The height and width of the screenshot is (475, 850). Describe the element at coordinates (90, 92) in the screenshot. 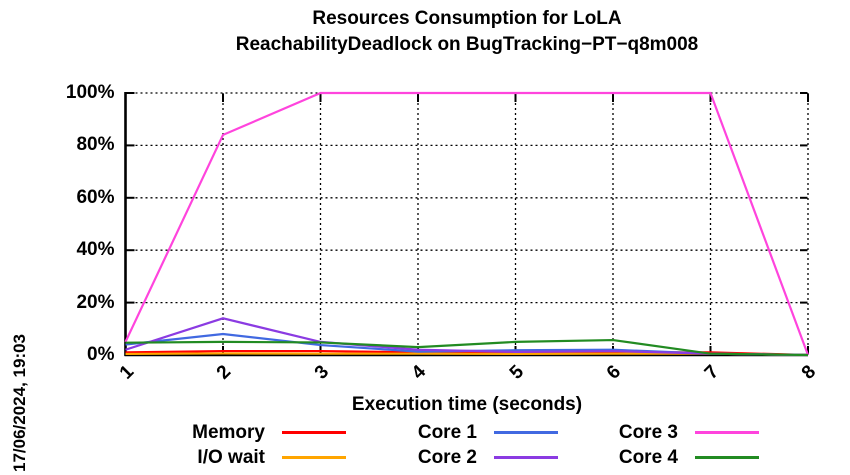

I see `y-tick-label: 100%` at that location.